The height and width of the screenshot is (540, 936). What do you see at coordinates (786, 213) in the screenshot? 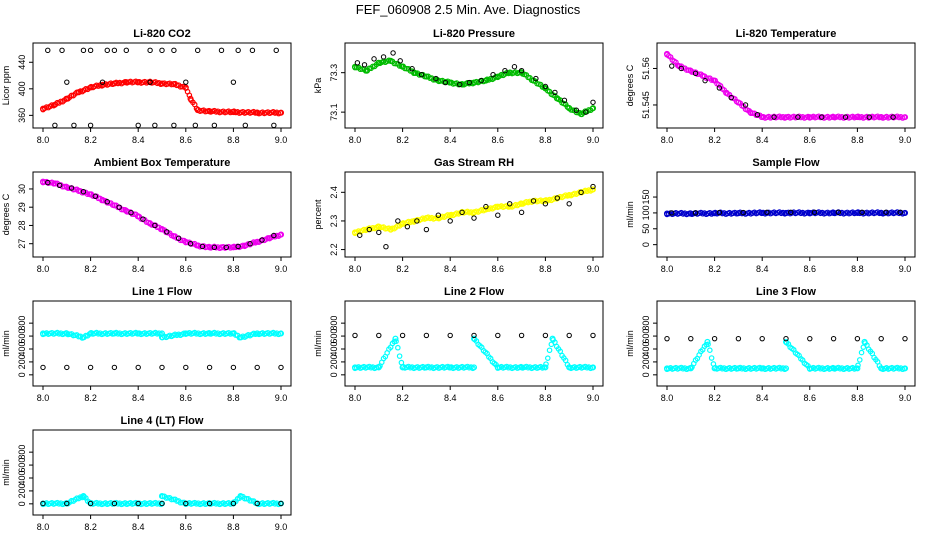
I see `series-blue` at bounding box center [786, 213].